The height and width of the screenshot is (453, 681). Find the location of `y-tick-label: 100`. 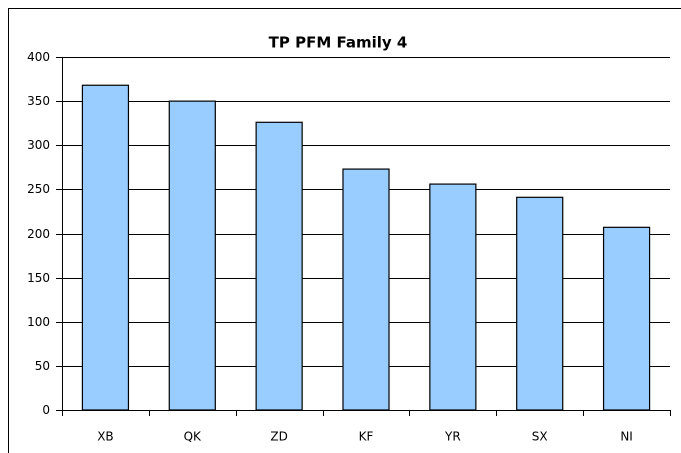

y-tick-label: 100 is located at coordinates (38, 322).